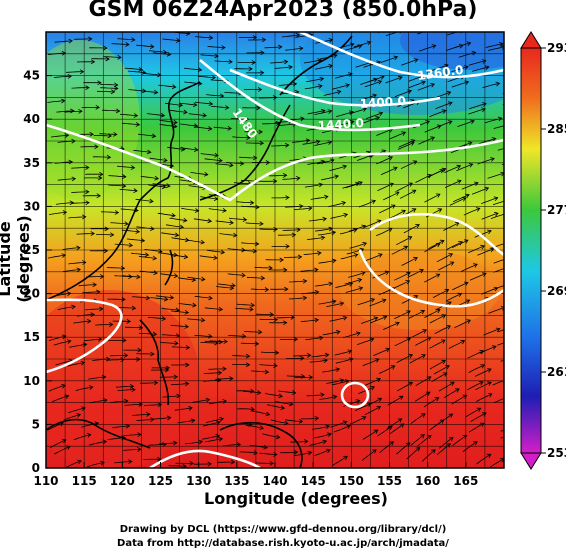  What do you see at coordinates (31, 119) in the screenshot?
I see `y-tick-label: 40` at bounding box center [31, 119].